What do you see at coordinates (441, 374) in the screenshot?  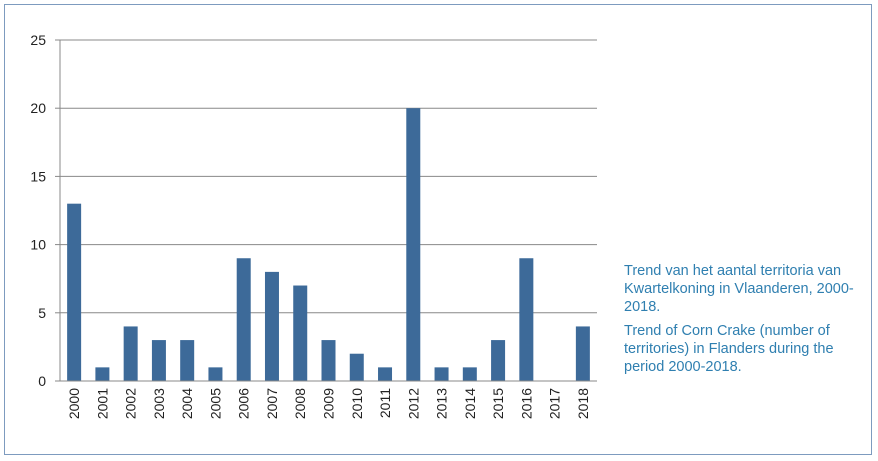 I see `bar-2013` at bounding box center [441, 374].